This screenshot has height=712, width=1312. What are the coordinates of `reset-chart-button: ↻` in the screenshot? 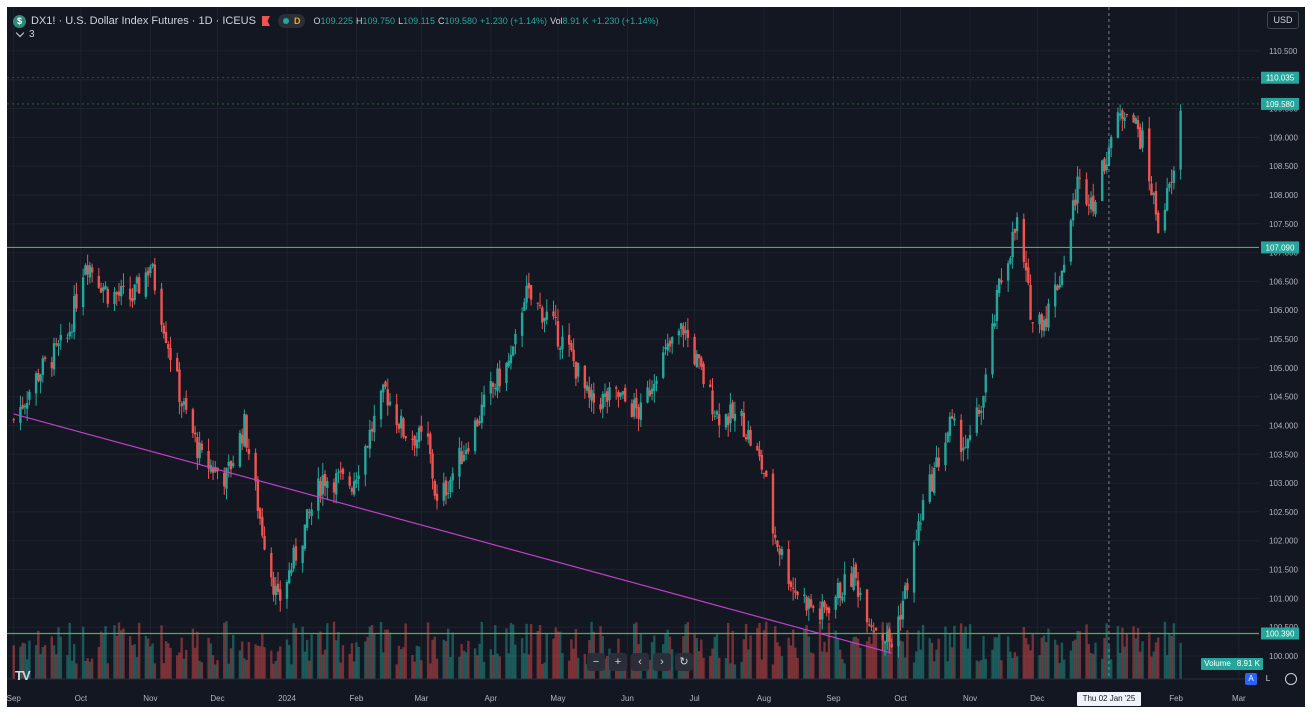 It's located at (684, 662).